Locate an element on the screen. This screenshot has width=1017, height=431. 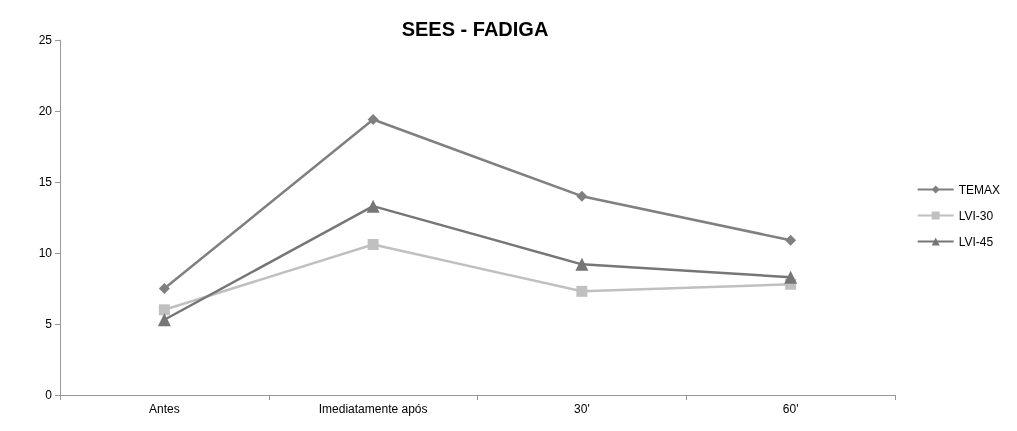
y-tick-label: 15 is located at coordinates (45, 182).